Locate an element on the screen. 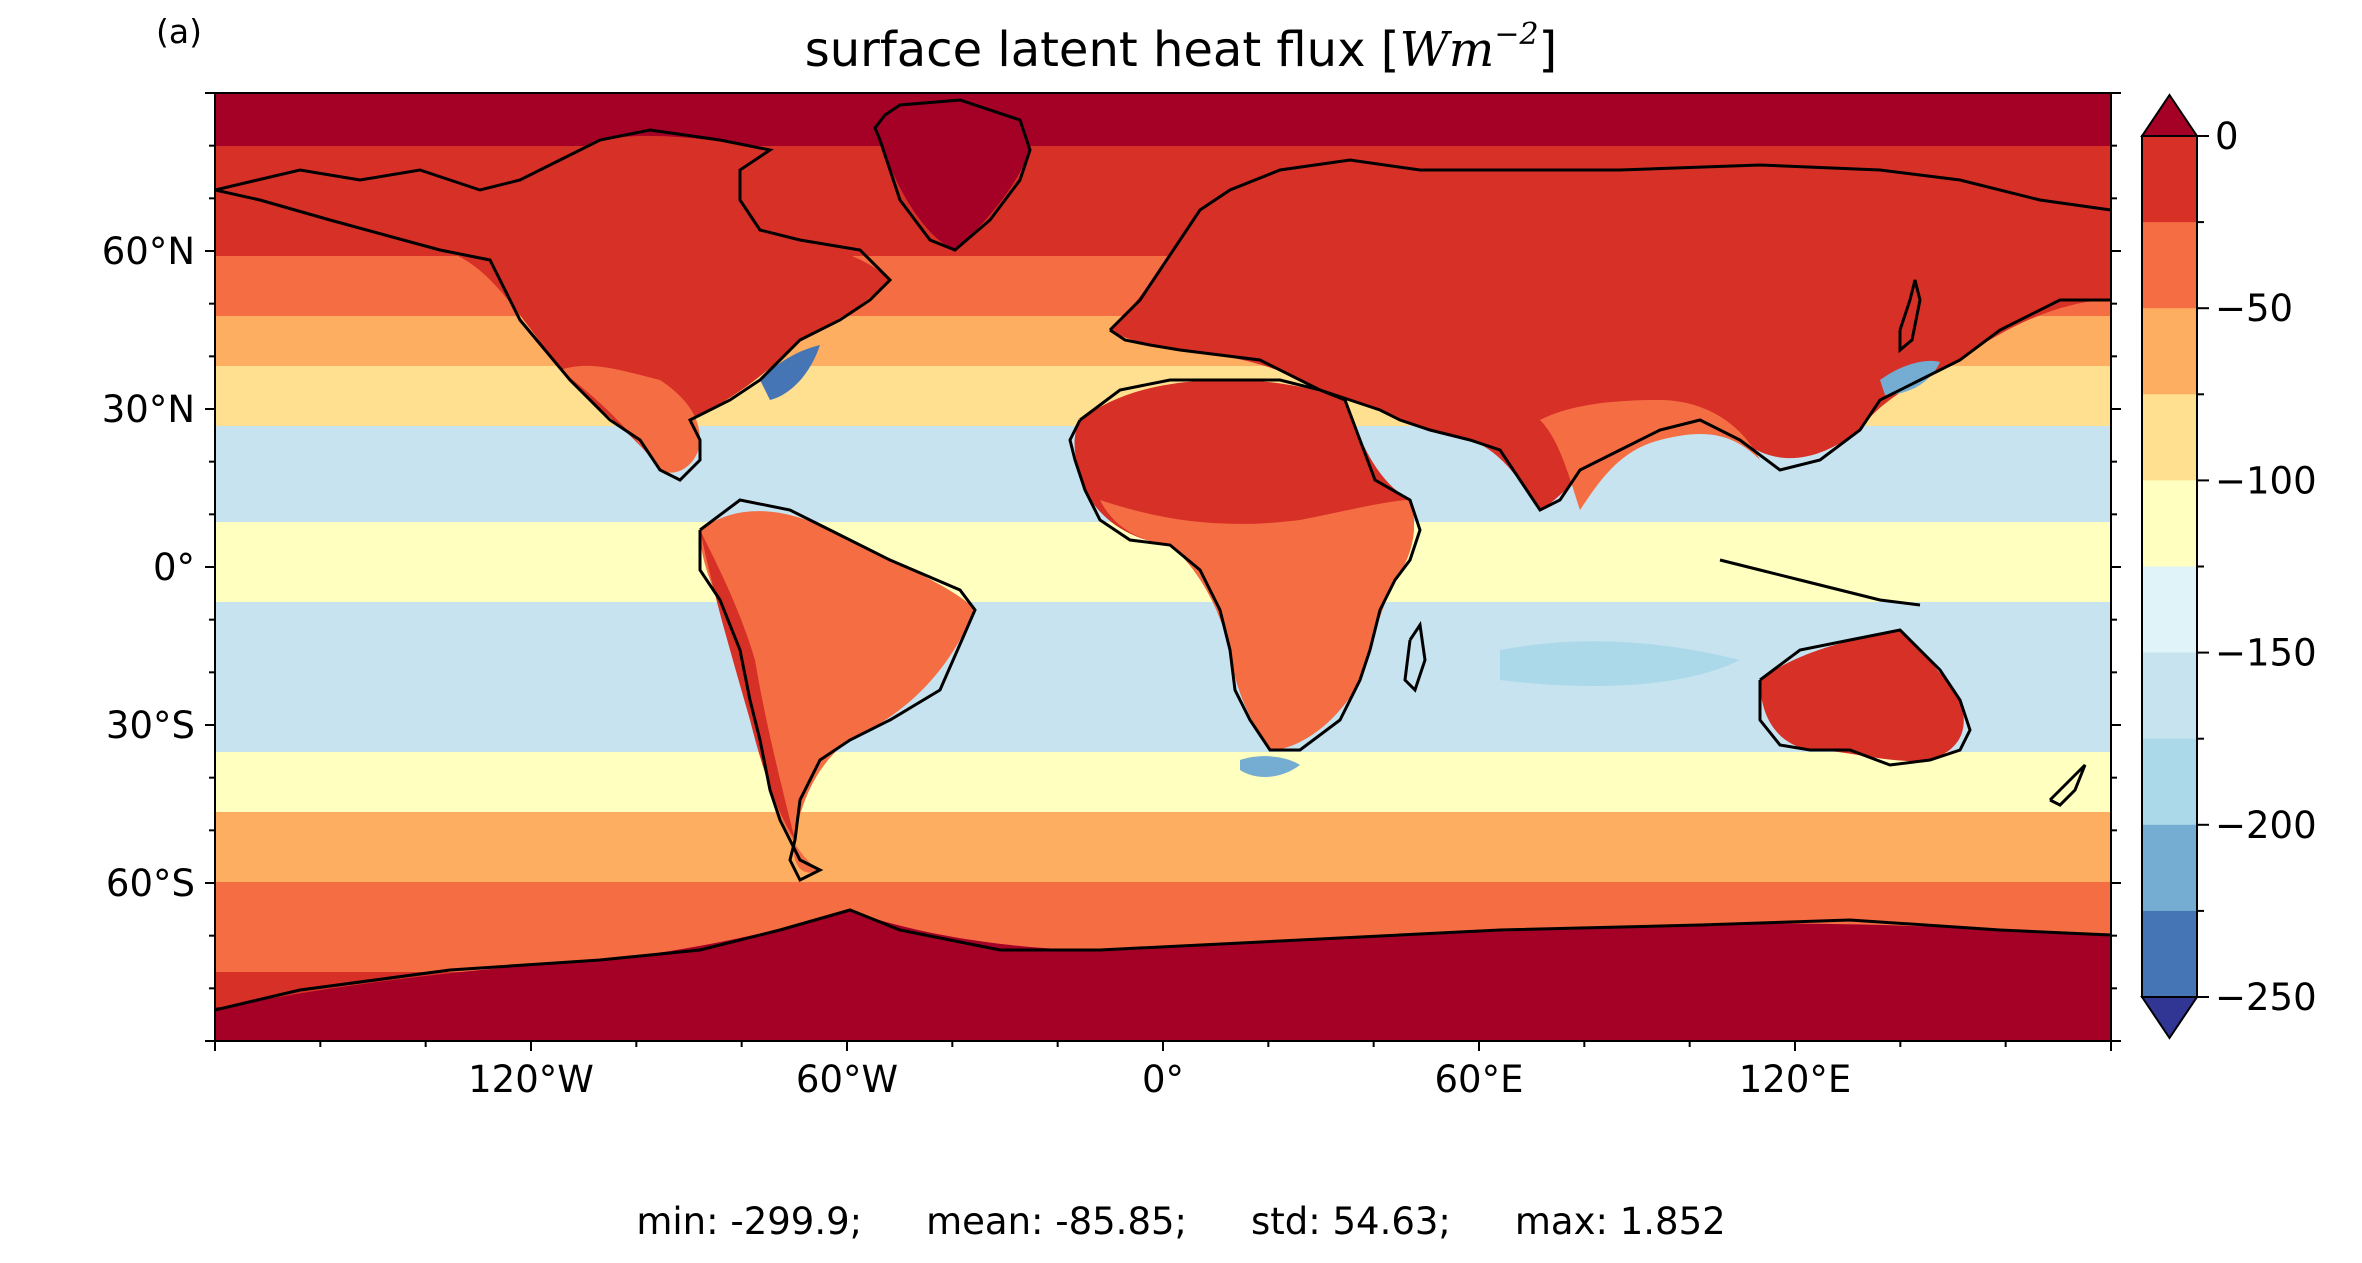 The height and width of the screenshot is (1263, 2362). coastline-madagascar is located at coordinates (1415, 656).